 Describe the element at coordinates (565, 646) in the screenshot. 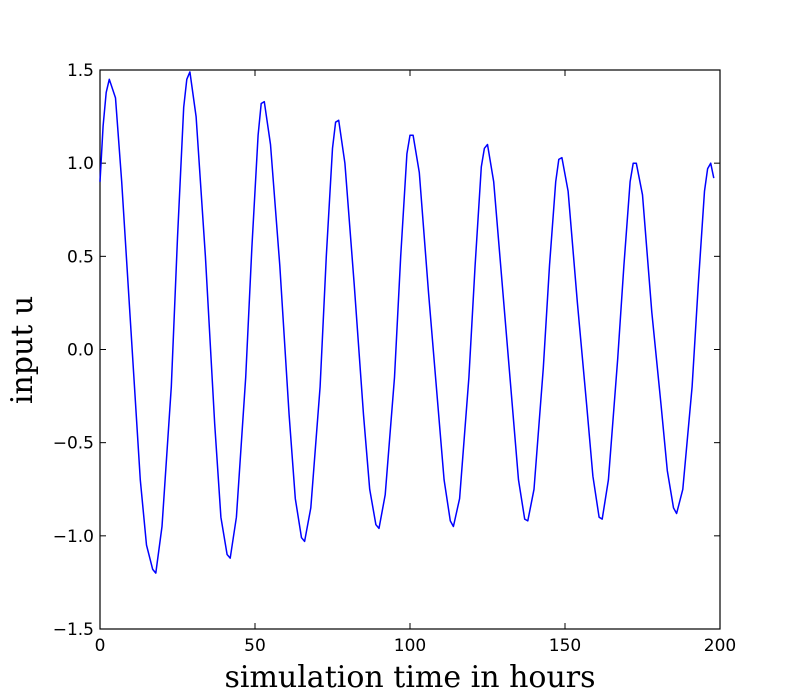

I see `x-tick-label: 150` at that location.